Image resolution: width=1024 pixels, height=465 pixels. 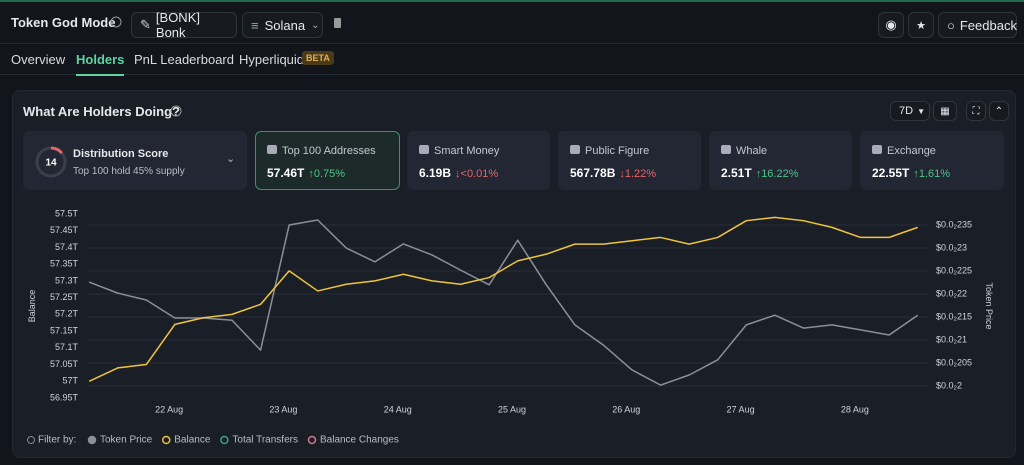 What do you see at coordinates (63, 22) in the screenshot?
I see `page-title: Token God Mode` at bounding box center [63, 22].